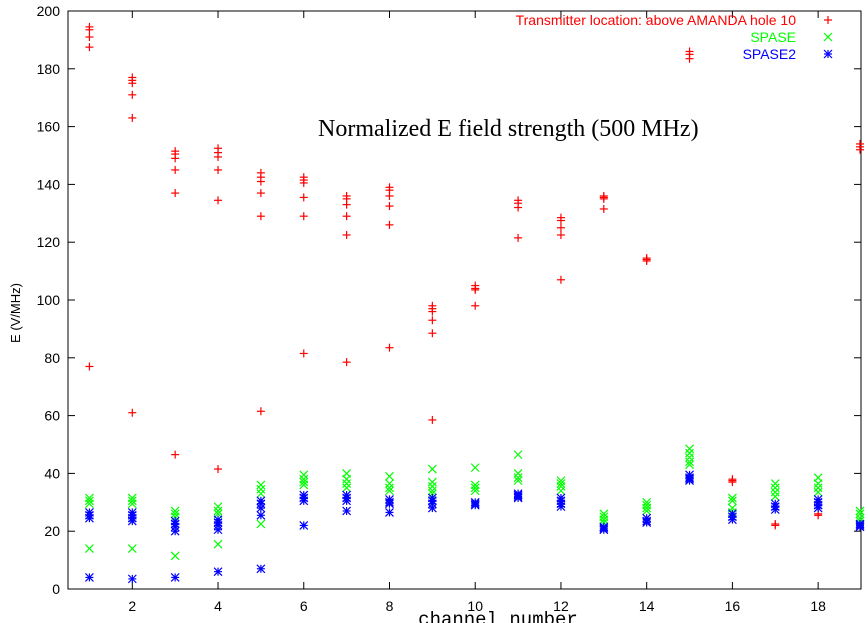 This screenshot has height=623, width=868. I want to click on legend-label: SPASE, so click(773, 37).